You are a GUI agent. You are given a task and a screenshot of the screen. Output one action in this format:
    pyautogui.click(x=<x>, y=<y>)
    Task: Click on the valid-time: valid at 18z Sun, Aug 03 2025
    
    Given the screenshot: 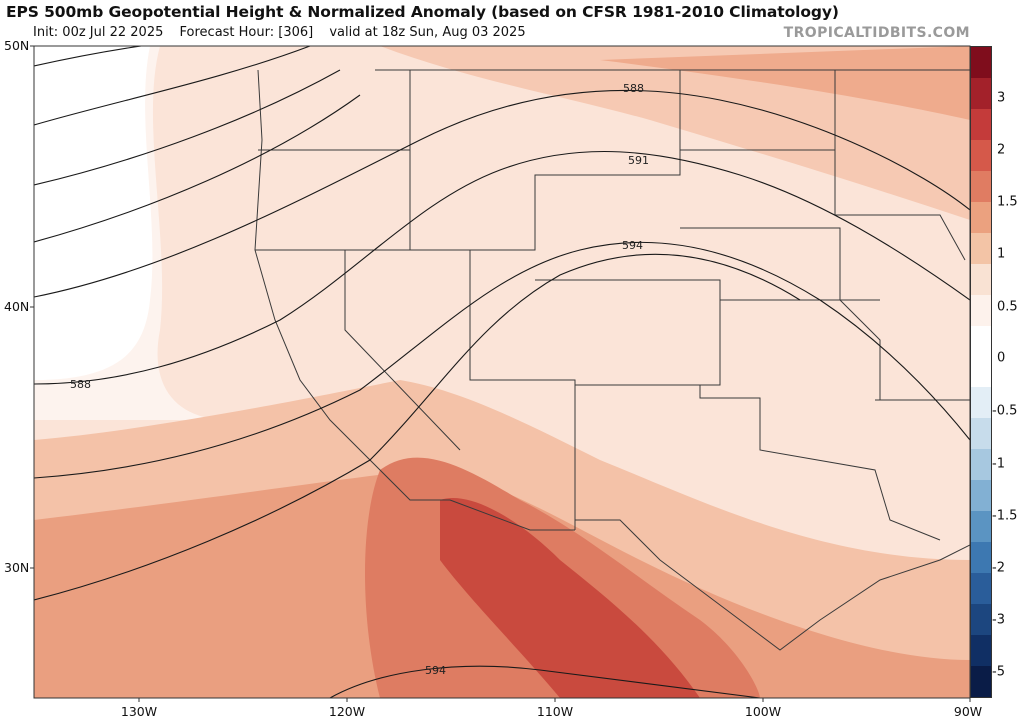 What is the action you would take?
    pyautogui.click(x=427, y=32)
    